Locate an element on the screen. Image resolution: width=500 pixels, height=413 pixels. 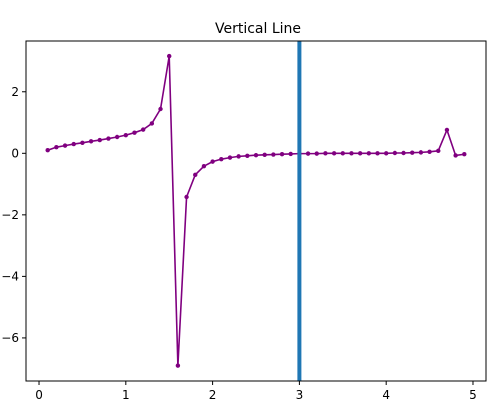
y-axis: −6 −4 −2 0 2 is located at coordinates (13, 215).